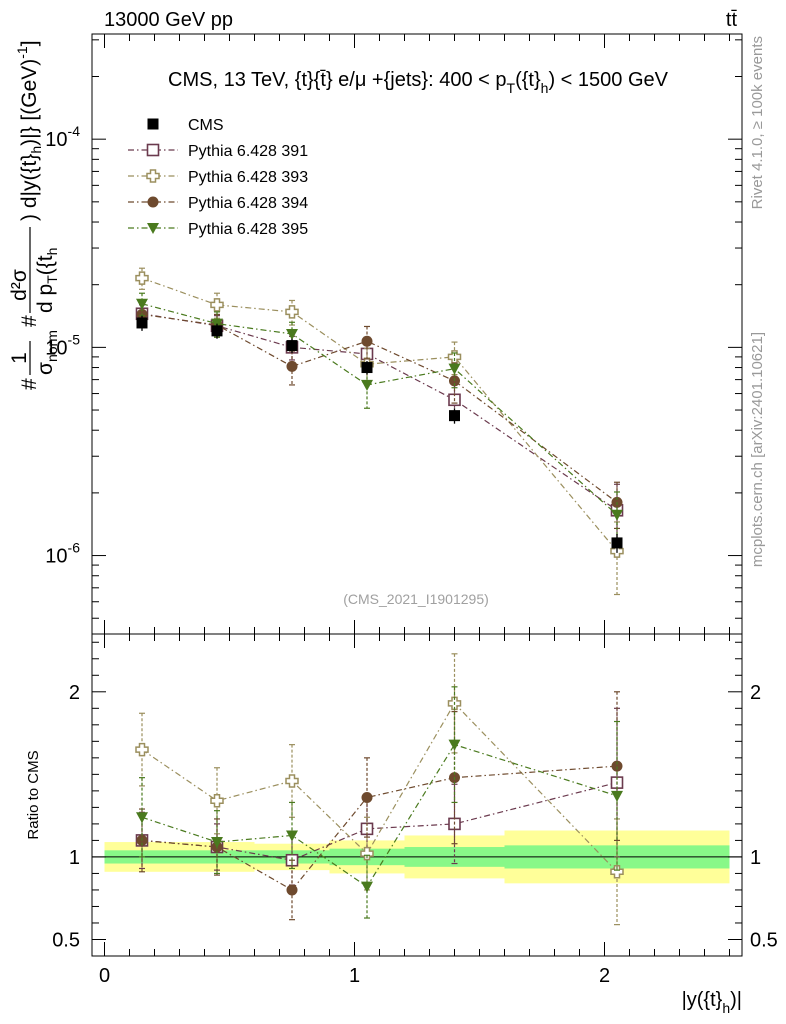  What do you see at coordinates (702, 1000) in the screenshot?
I see `xlabel-pre: |y({t}` at bounding box center [702, 1000].